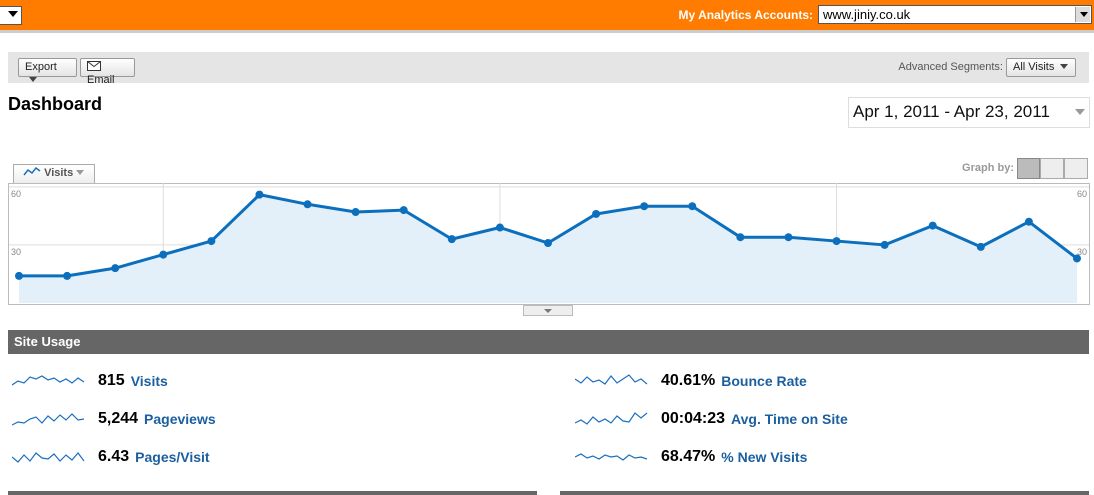 The height and width of the screenshot is (495, 1094). I want to click on legend-entry: Visits, so click(59, 173).